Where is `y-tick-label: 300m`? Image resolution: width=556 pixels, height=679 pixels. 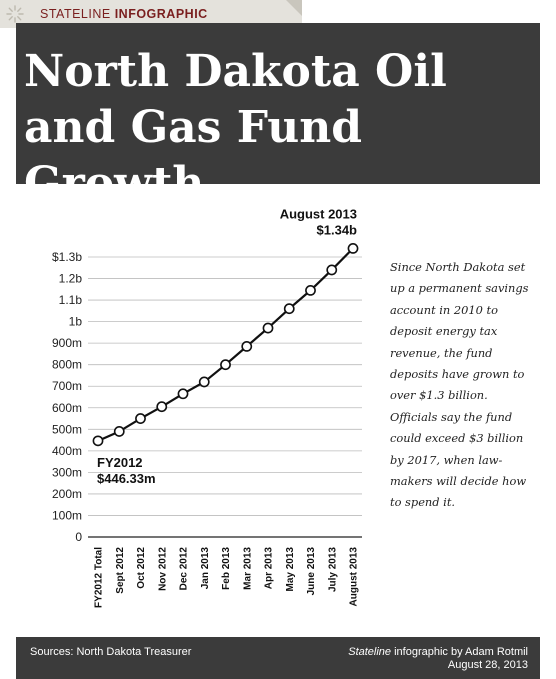 y-tick-label: 300m is located at coordinates (67, 472).